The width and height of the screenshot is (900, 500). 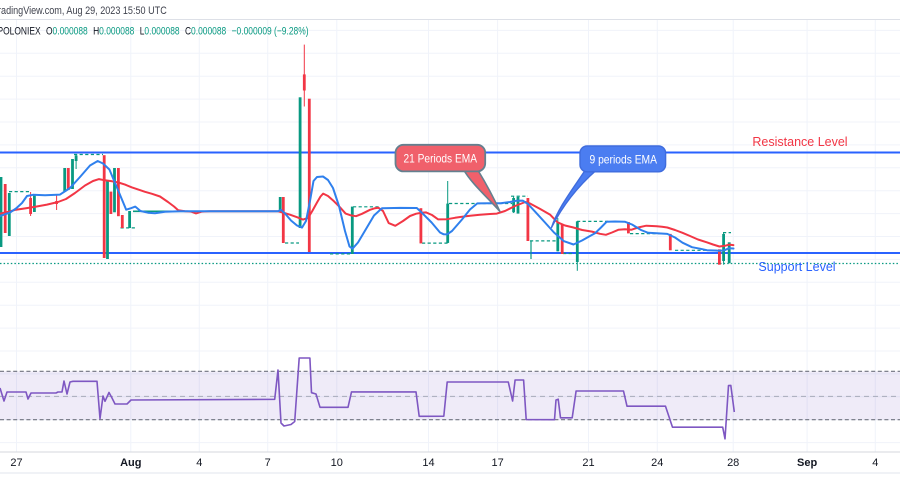 I want to click on svg-text: 28, so click(x=733, y=463).